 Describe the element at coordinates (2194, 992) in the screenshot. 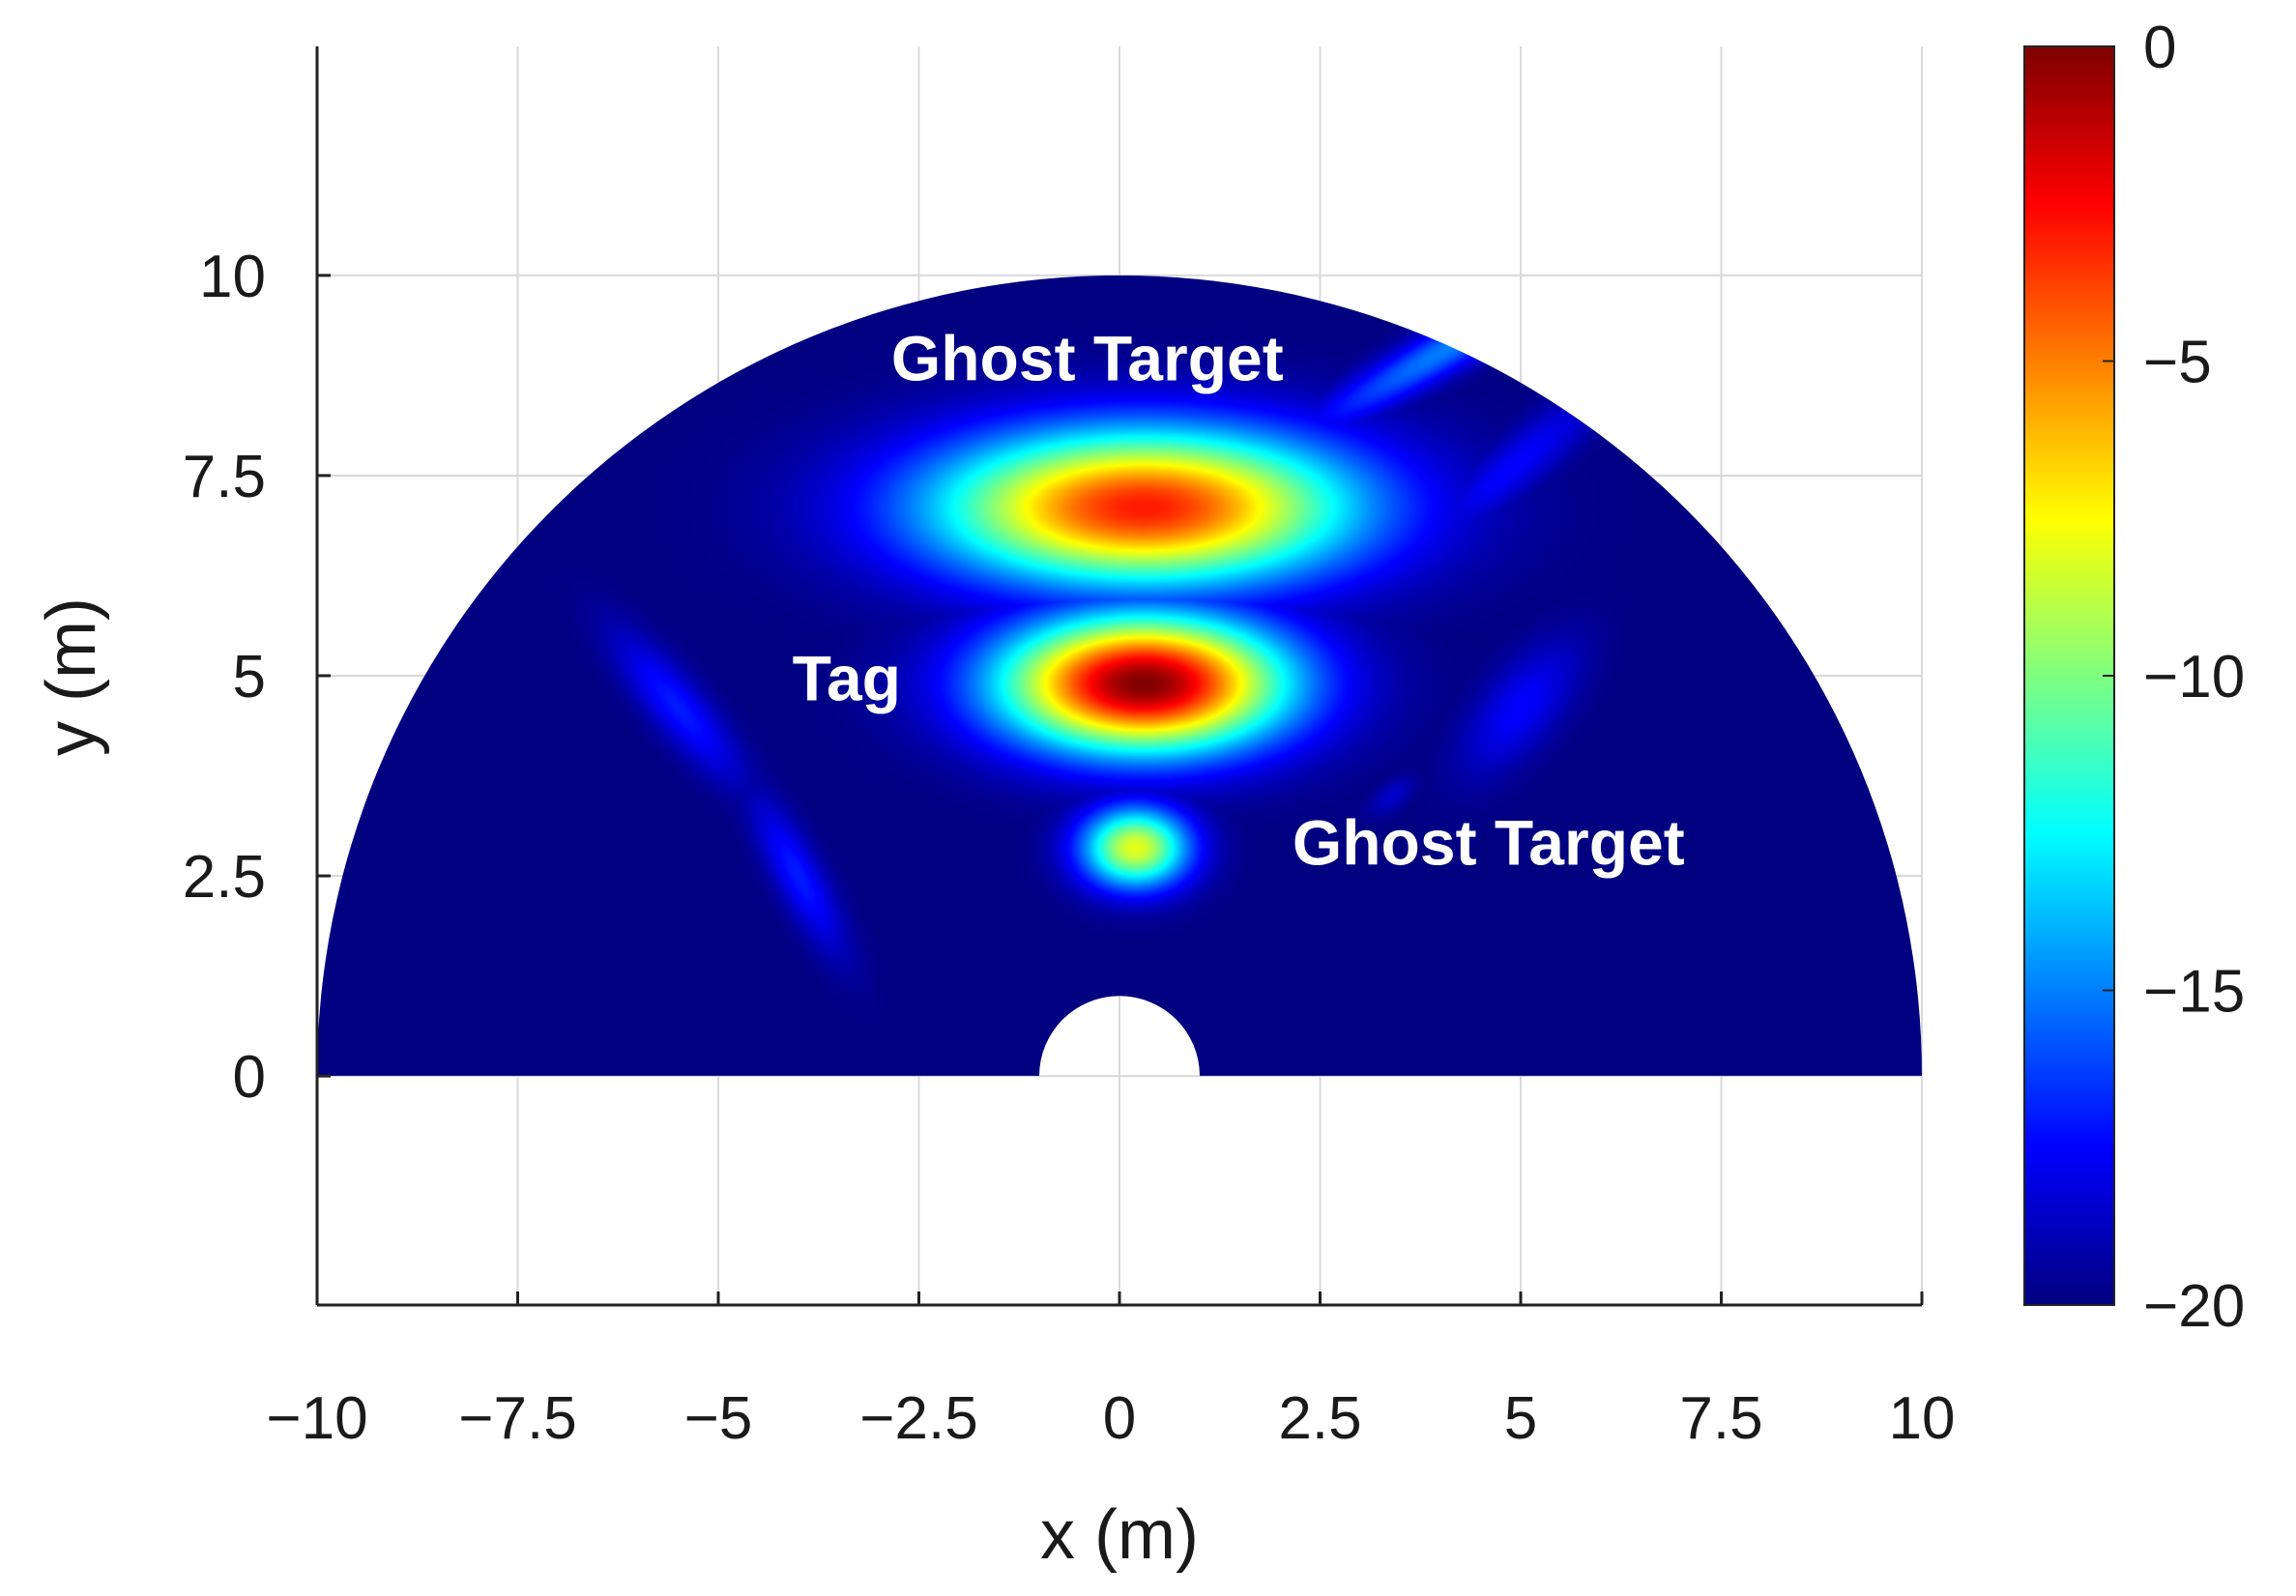

I see `colorbar-tick-label: −15` at that location.